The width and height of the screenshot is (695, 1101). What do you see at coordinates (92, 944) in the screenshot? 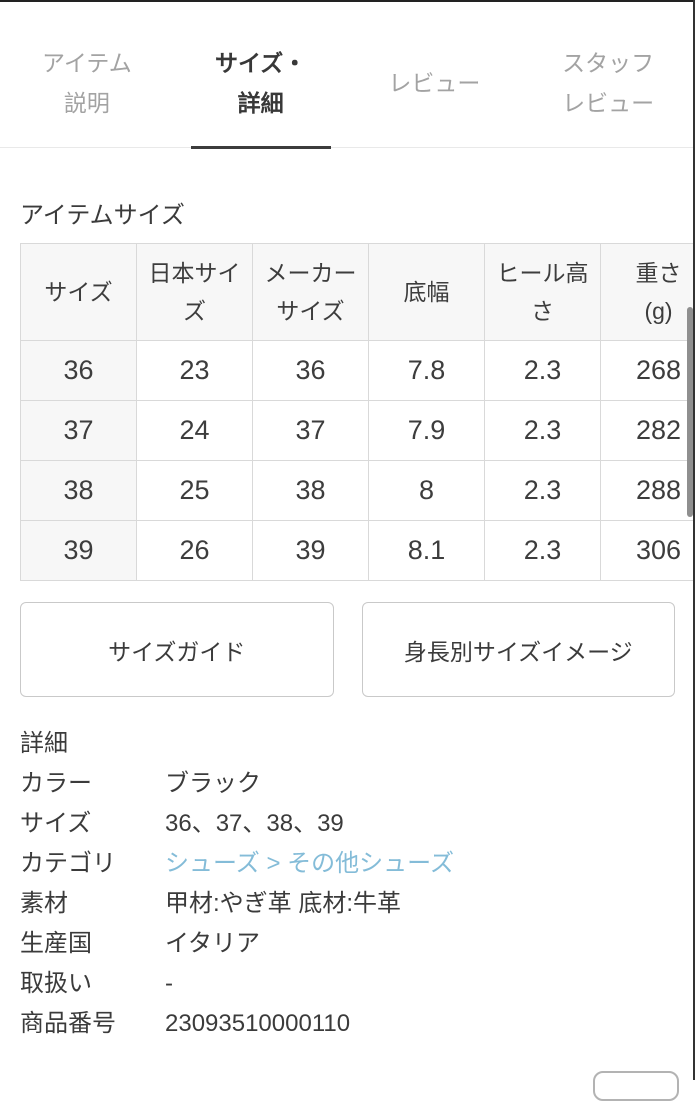
I see `detail-label: 生産国` at bounding box center [92, 944].